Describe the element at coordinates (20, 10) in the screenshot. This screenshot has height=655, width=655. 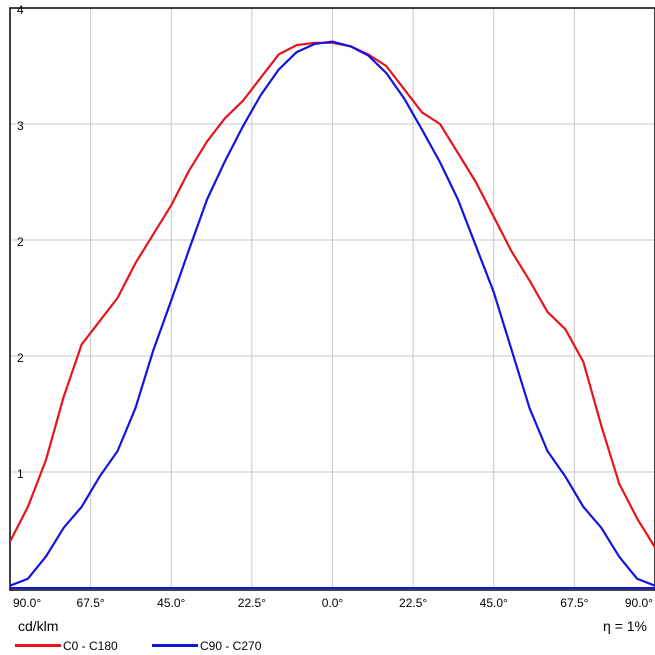
I see `y-tick-label: 4` at that location.